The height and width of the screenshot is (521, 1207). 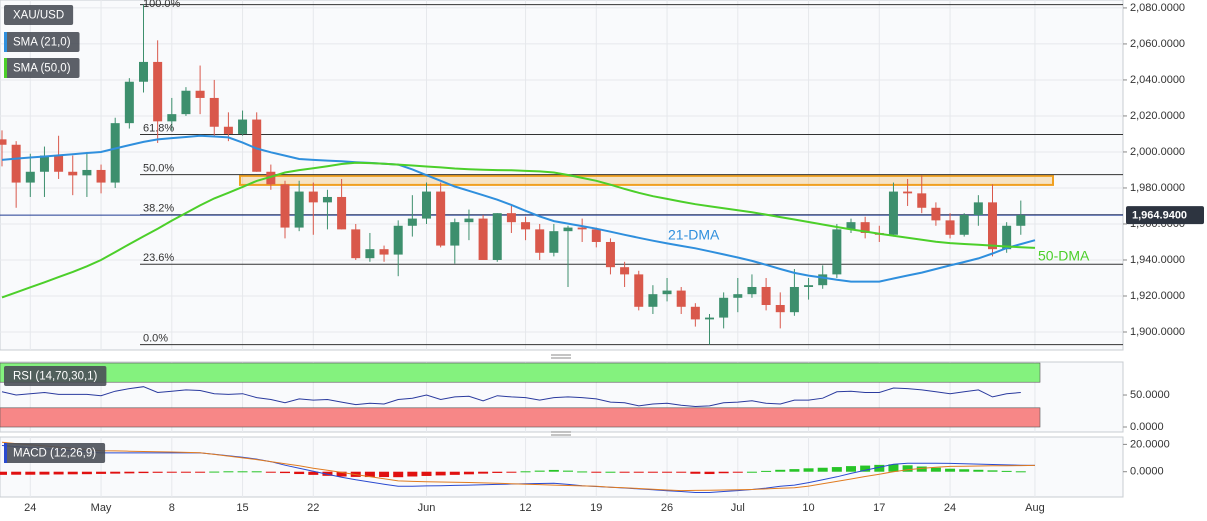 I want to click on fib-label: 0.0%, so click(x=155, y=339).